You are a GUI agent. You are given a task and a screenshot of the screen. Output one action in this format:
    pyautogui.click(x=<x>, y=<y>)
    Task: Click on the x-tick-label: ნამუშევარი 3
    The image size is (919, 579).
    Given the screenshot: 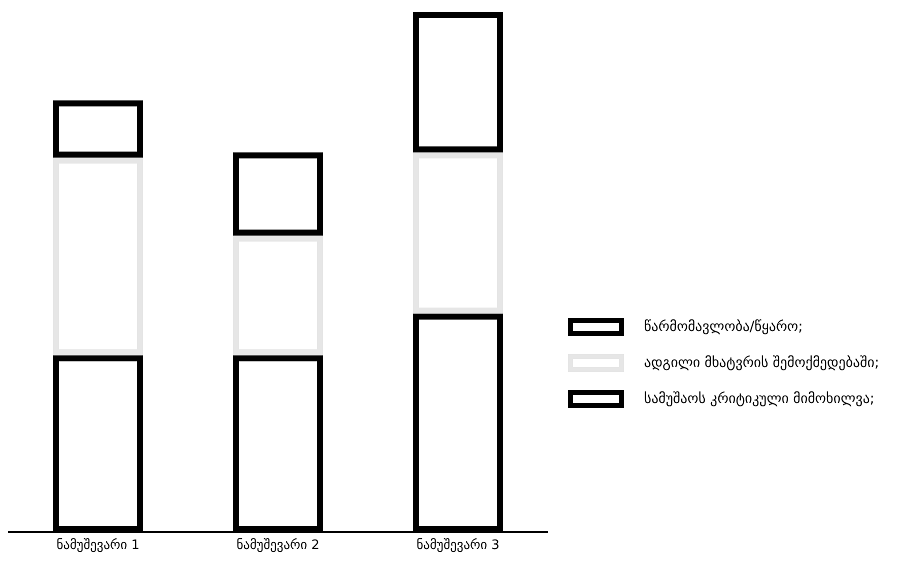 What is the action you would take?
    pyautogui.click(x=458, y=546)
    